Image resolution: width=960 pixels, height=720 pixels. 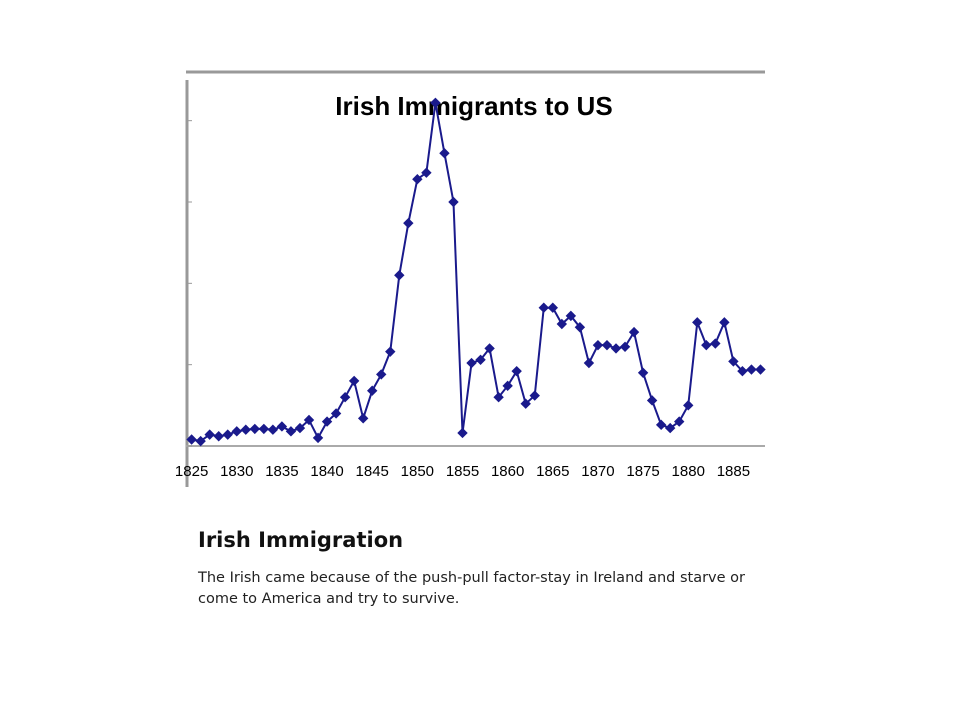 I want to click on x-tick-label-8: 1865, so click(x=552, y=471).